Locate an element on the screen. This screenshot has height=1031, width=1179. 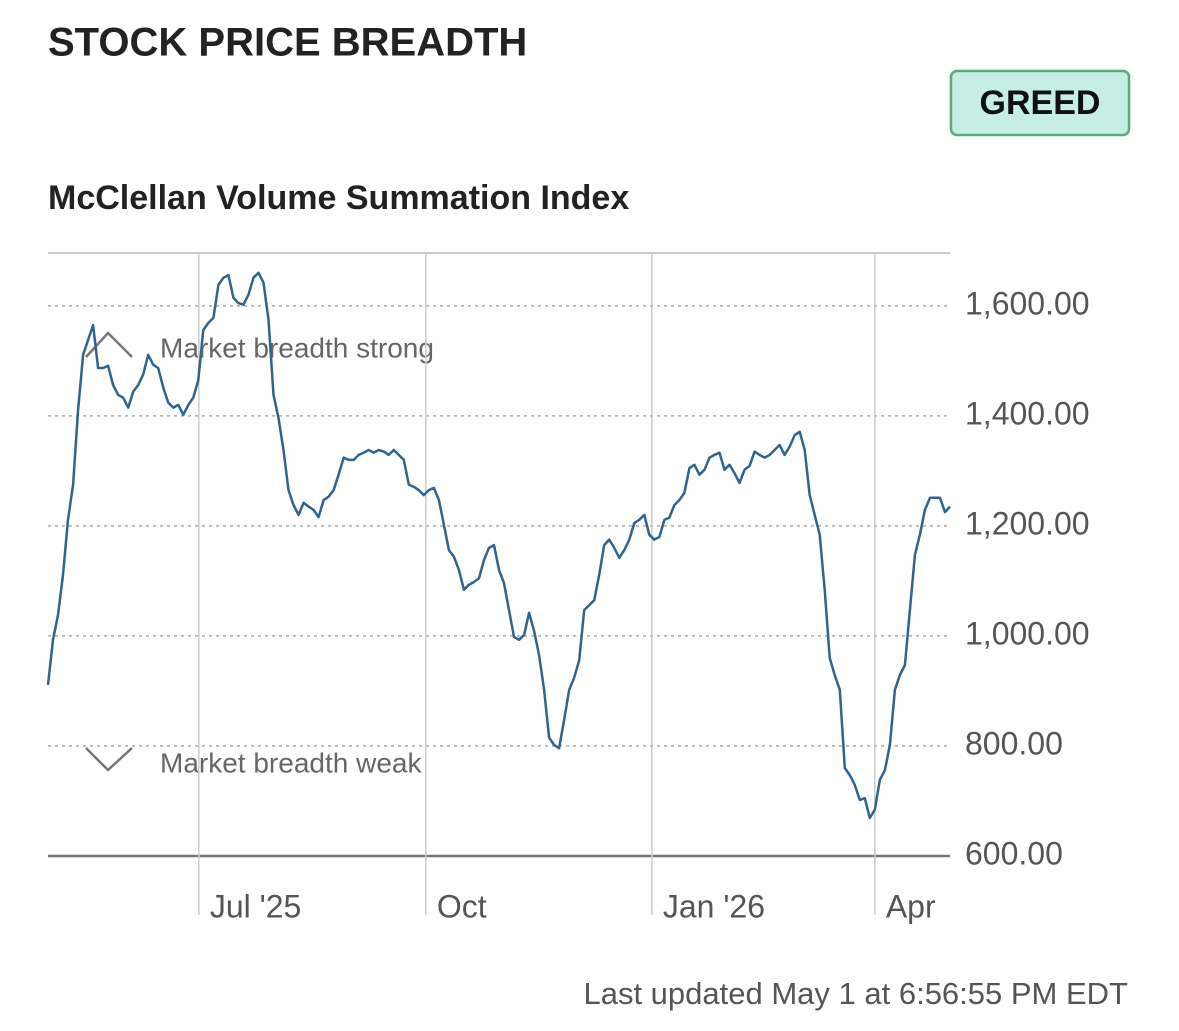
y-tick-label: 600.00 is located at coordinates (1014, 853).